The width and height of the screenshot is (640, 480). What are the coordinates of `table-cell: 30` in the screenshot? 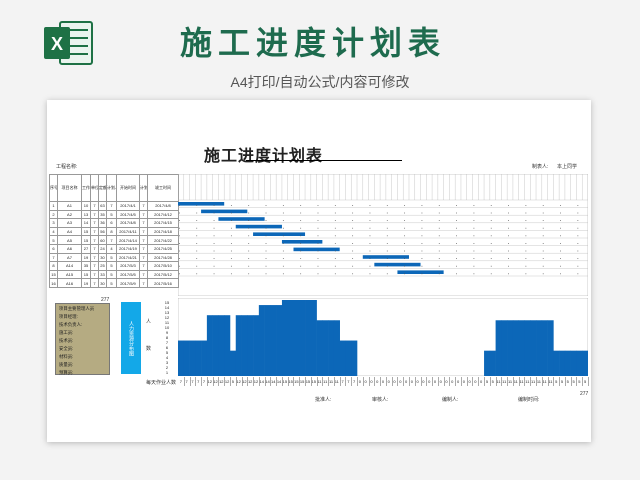 It's located at (102, 283).